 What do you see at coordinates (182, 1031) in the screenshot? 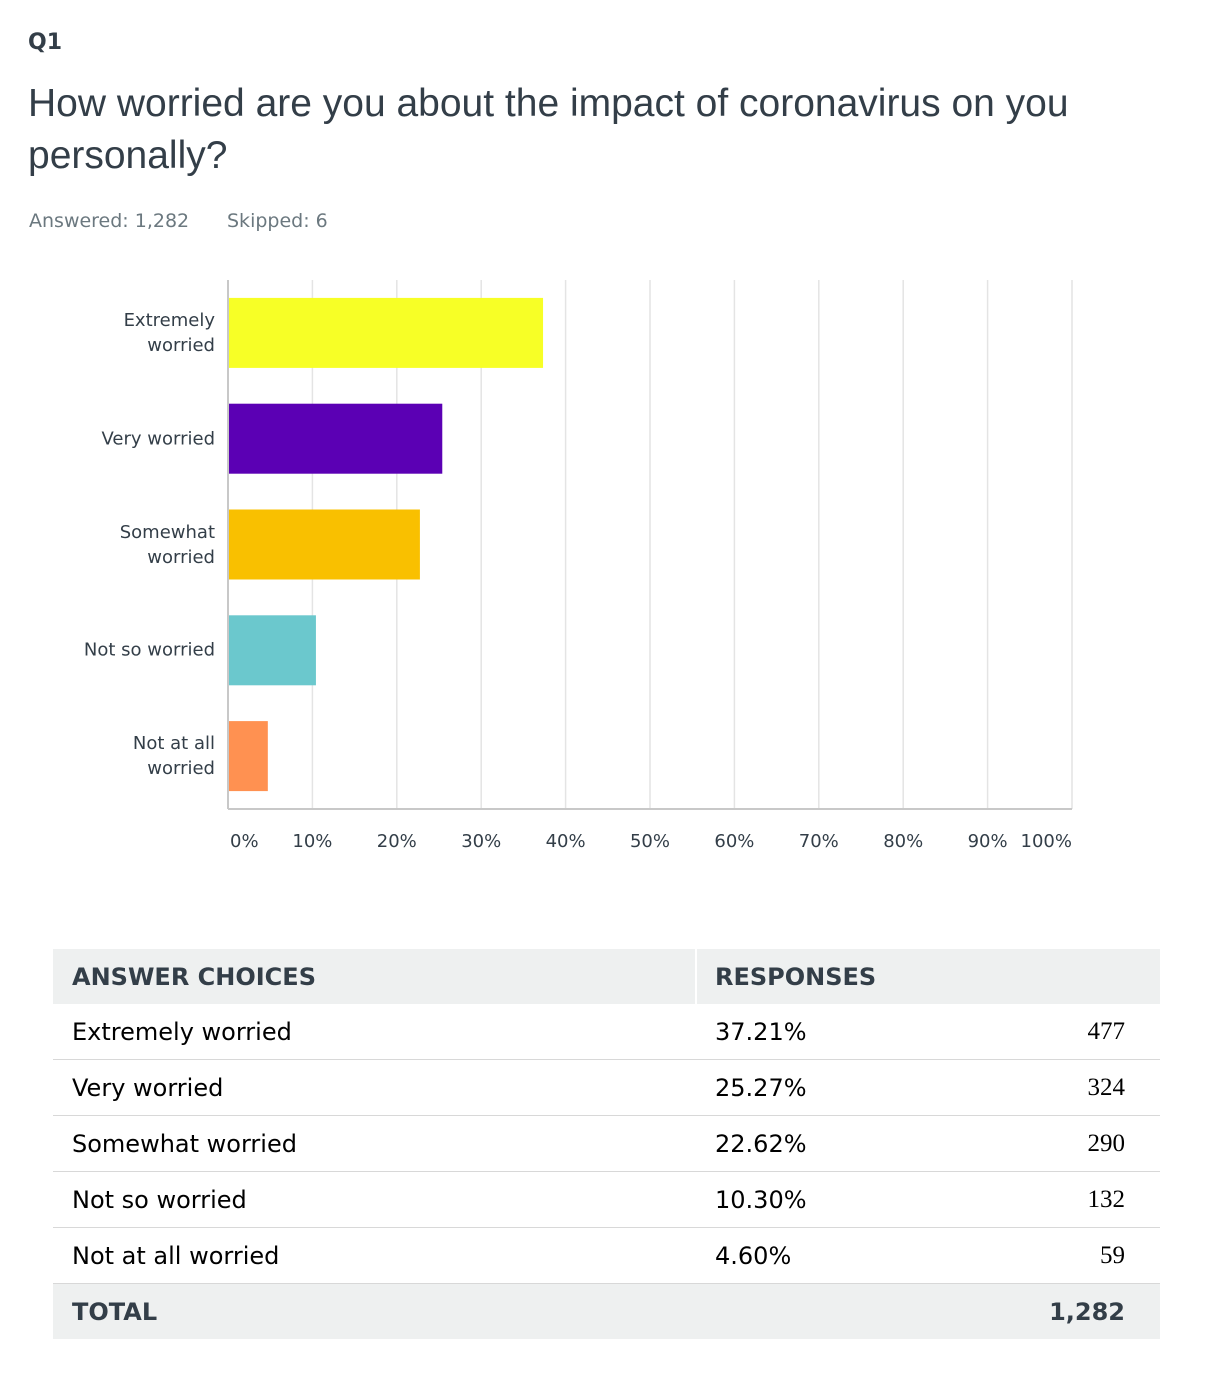
I see `answer-choice: Extremely worried` at bounding box center [182, 1031].